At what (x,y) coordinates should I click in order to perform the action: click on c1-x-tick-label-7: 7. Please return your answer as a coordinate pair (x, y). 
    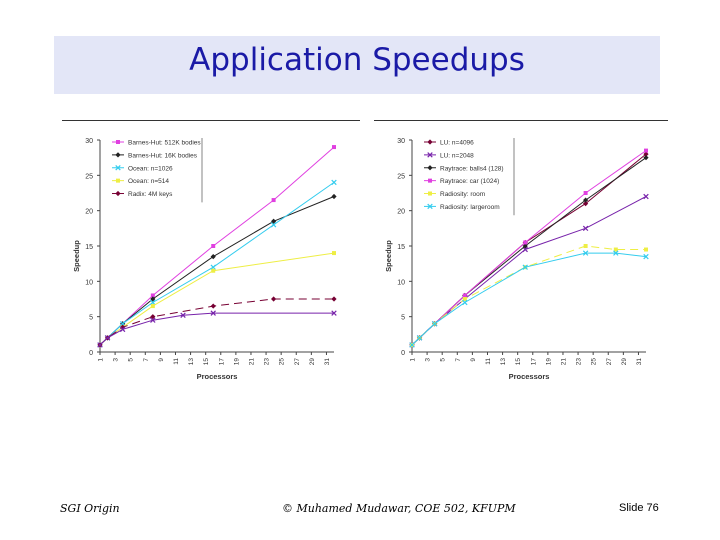
    Looking at the image, I should click on (458, 360).